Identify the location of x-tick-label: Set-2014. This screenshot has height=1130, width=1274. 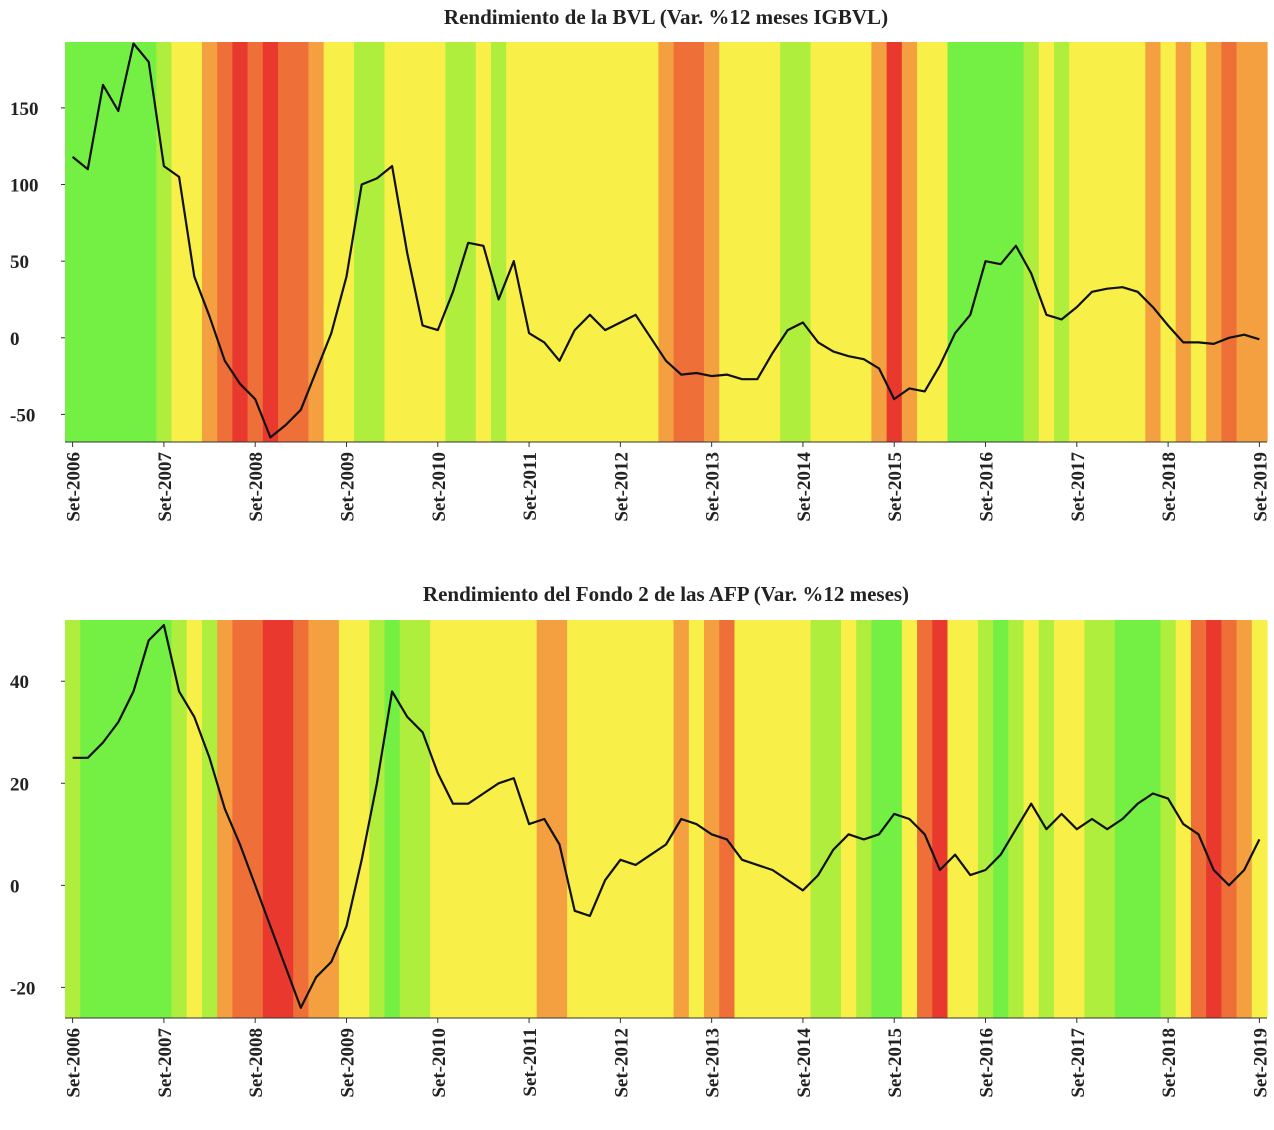
(804, 1063).